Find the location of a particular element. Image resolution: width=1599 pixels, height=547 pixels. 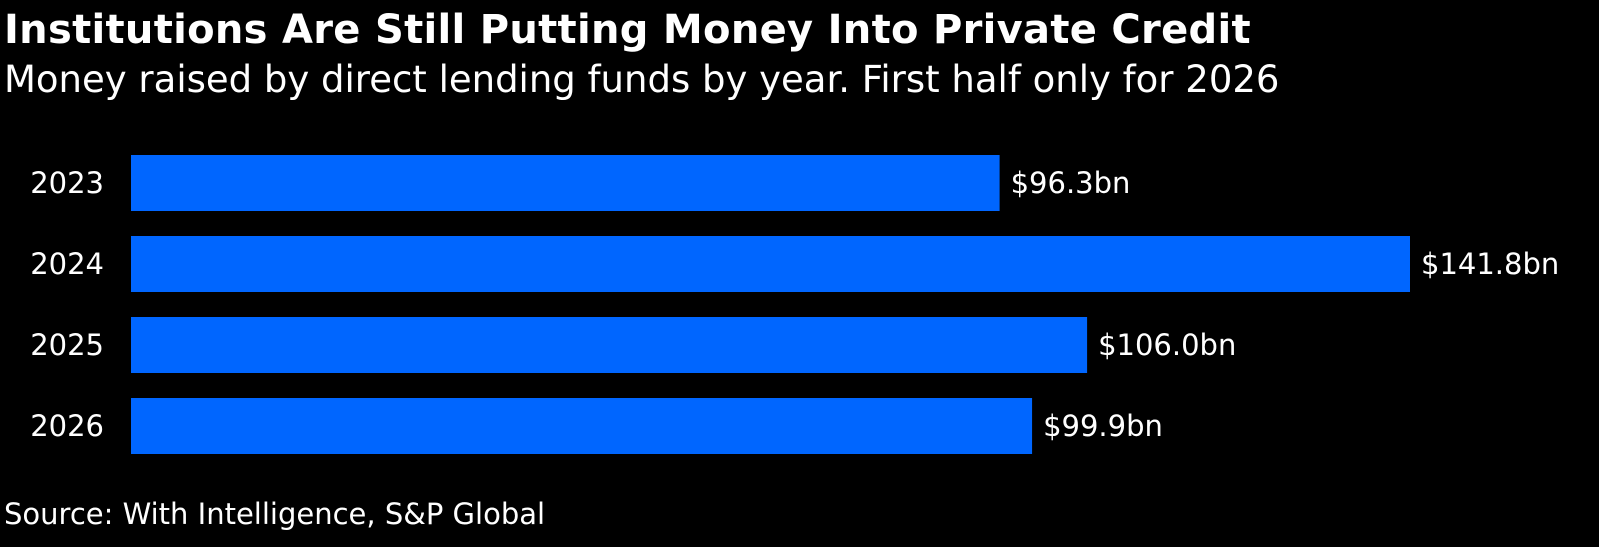

data-label-2025: $106.0bn is located at coordinates (1167, 345).